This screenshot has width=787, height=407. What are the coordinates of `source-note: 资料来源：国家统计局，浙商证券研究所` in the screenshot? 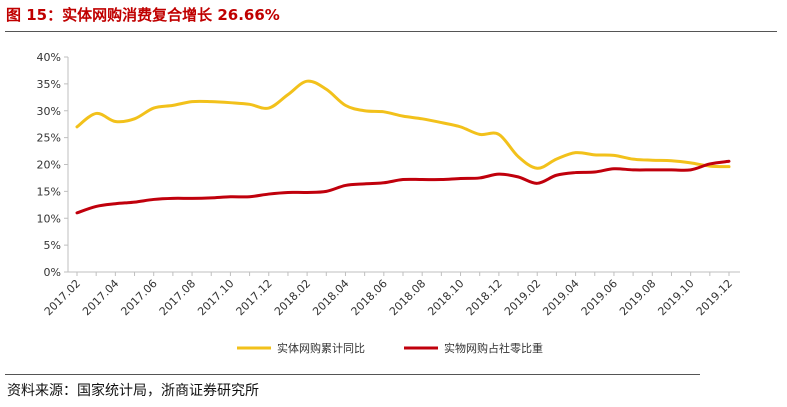 It's located at (133, 391).